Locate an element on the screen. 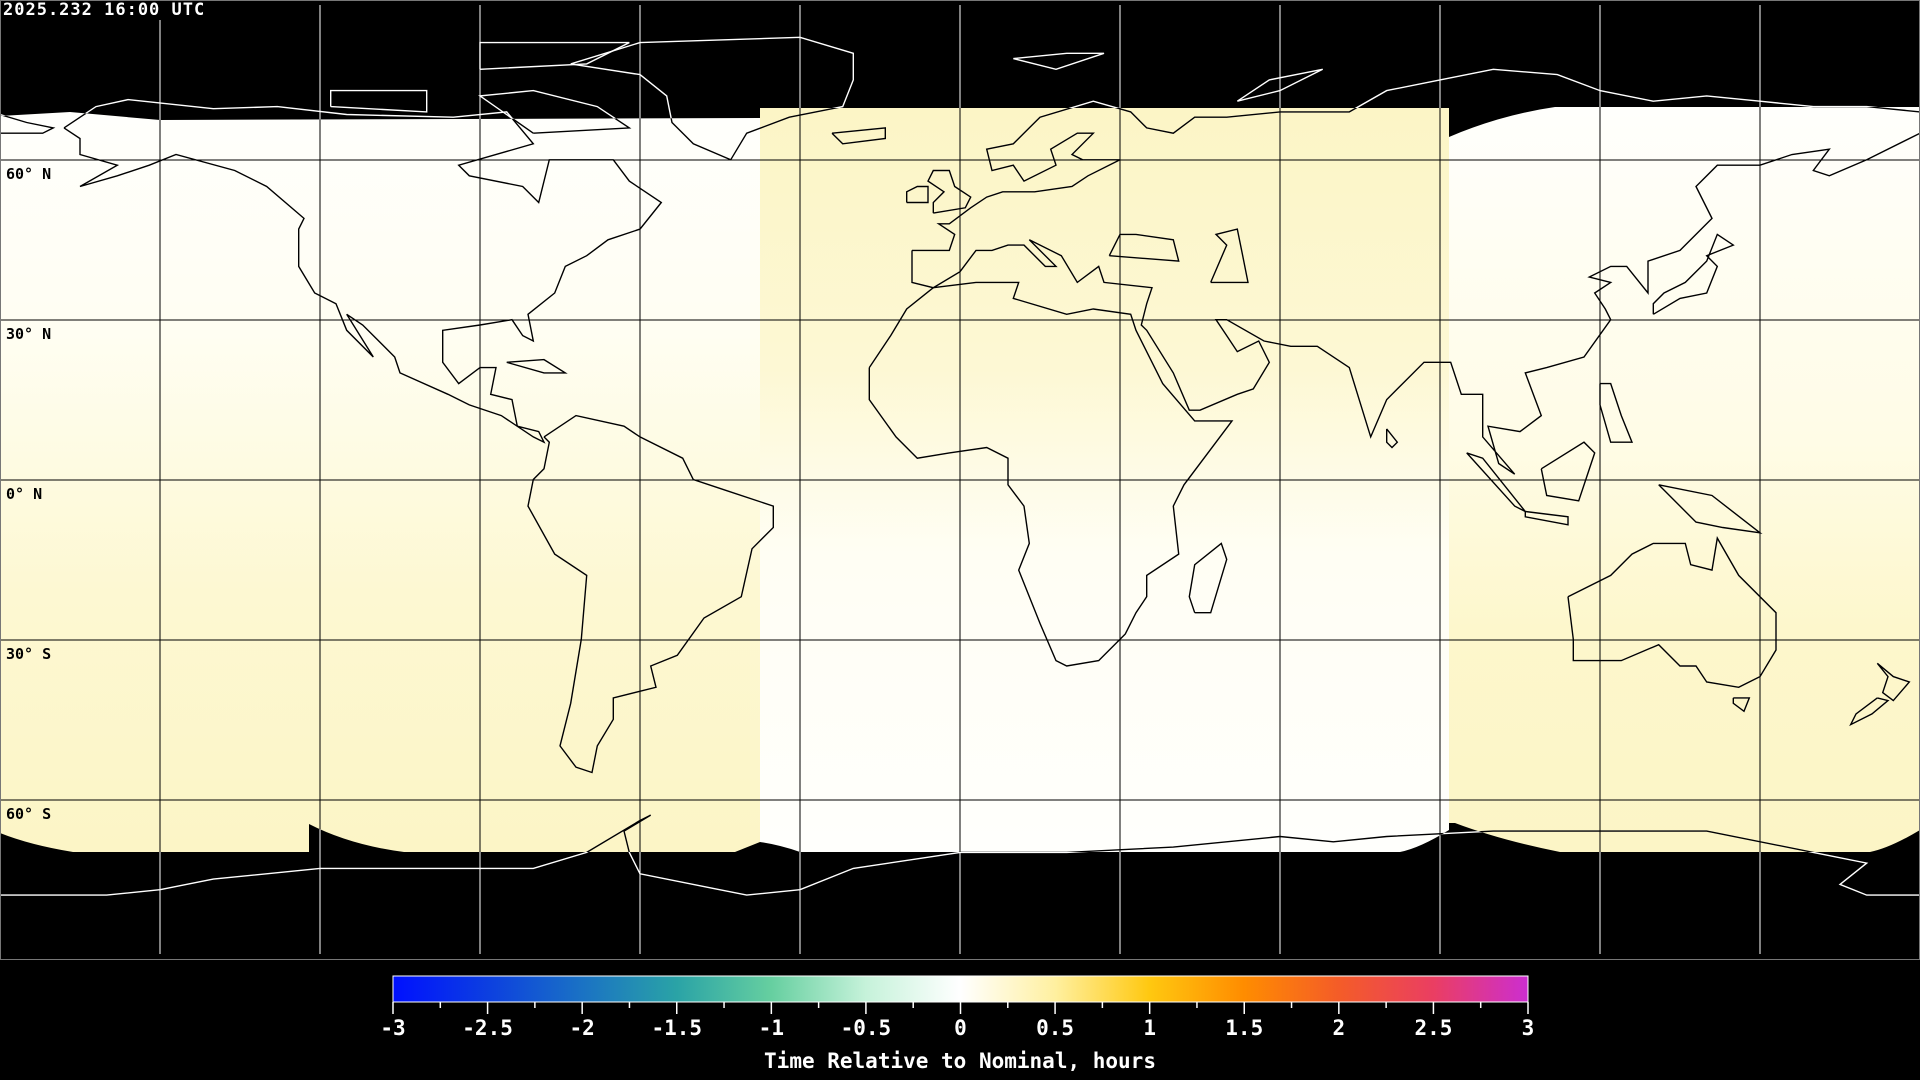 This screenshot has height=1080, width=1920. colorbar-tick-label: -1.5 is located at coordinates (676, 1028).